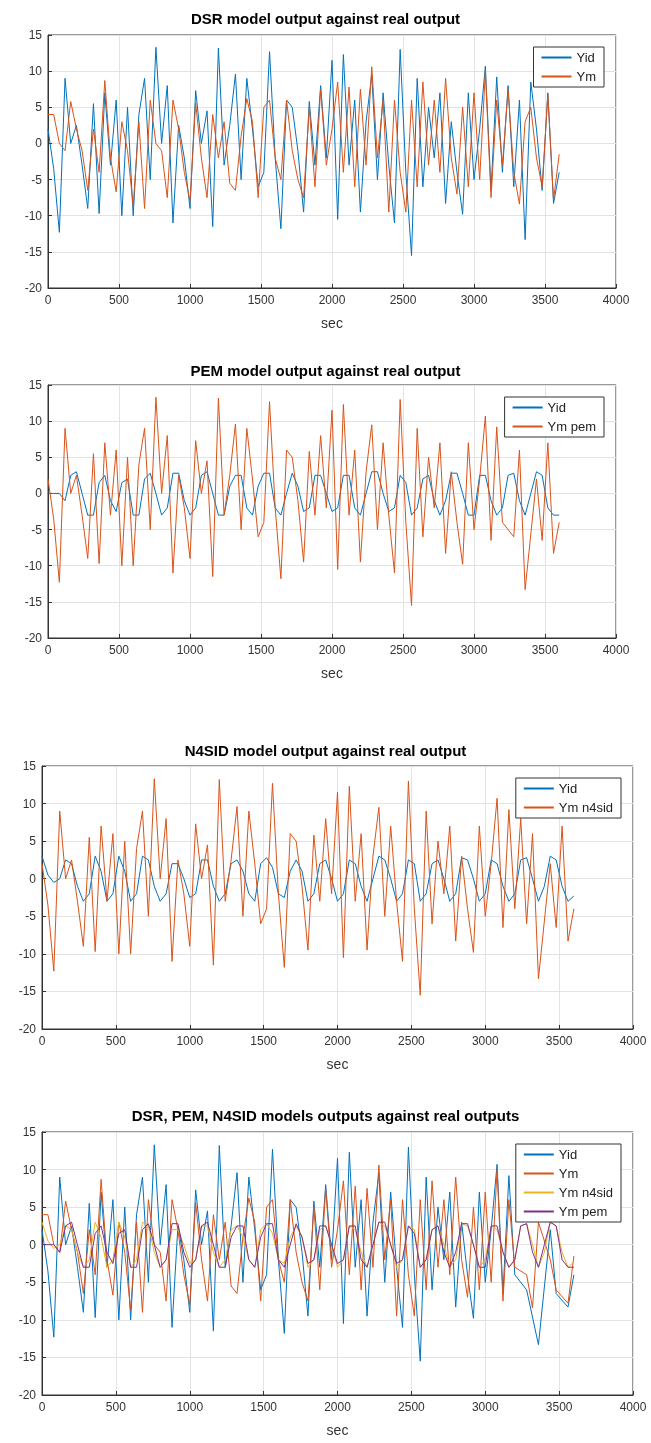  I want to click on chart-title: DSR model output against real output, so click(325, 18).